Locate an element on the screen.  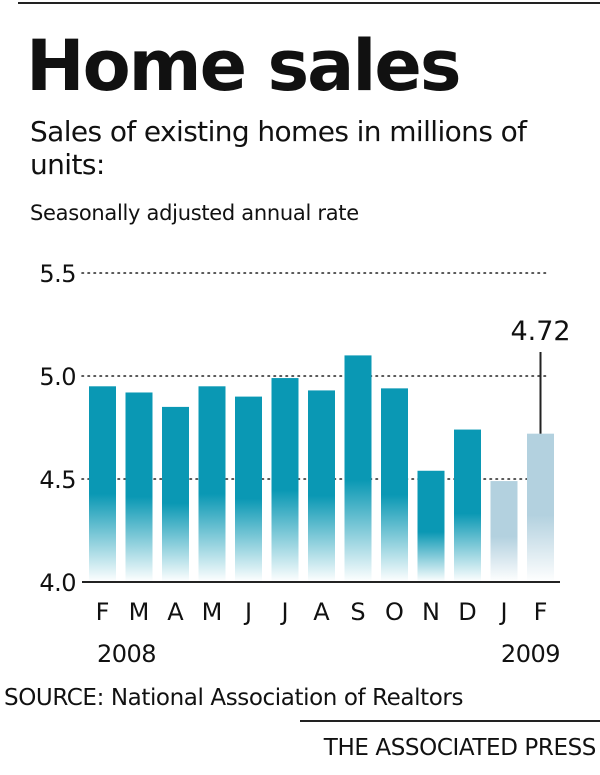
y-tick-label: 4.5 is located at coordinates (57, 480).